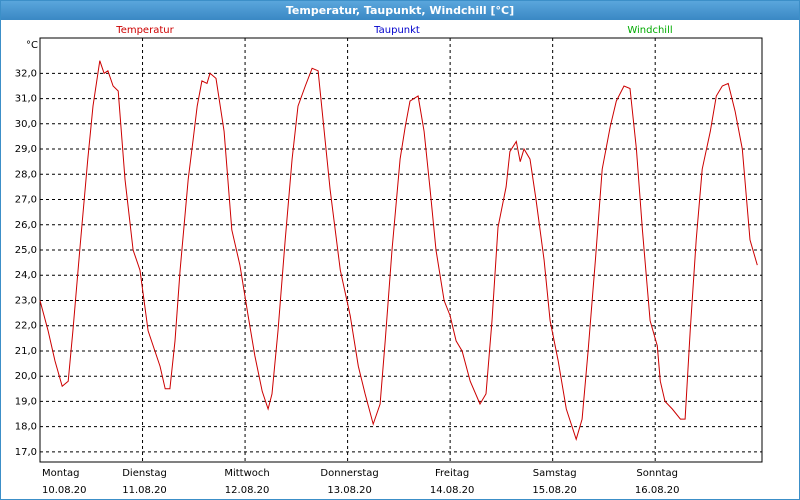  I want to click on y-tick-label: 17,0, so click(26, 452).